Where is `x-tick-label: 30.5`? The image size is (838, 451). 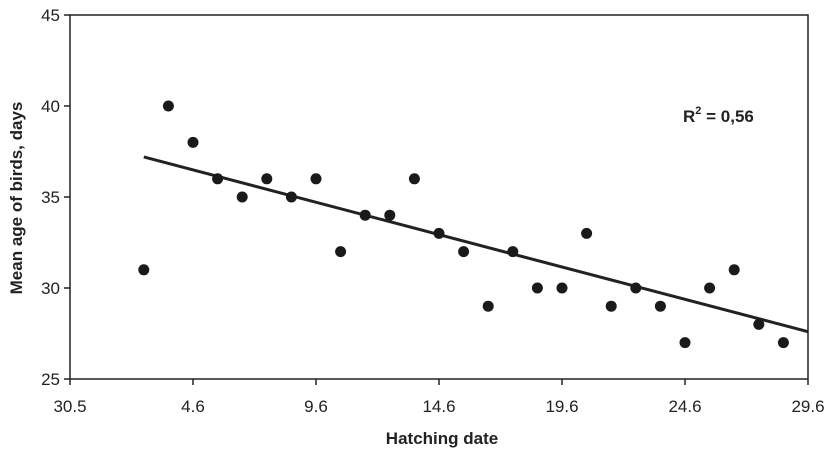
x-tick-label: 30.5 is located at coordinates (69, 406).